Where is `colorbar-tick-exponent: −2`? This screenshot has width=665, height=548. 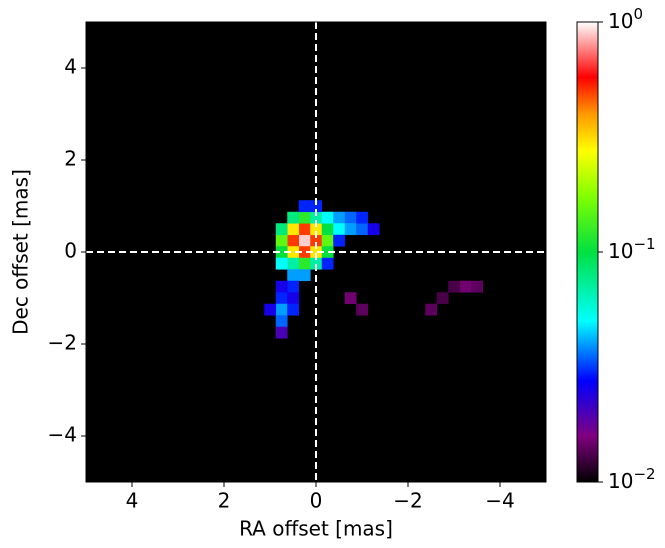 colorbar-tick-exponent: −2 is located at coordinates (644, 474).